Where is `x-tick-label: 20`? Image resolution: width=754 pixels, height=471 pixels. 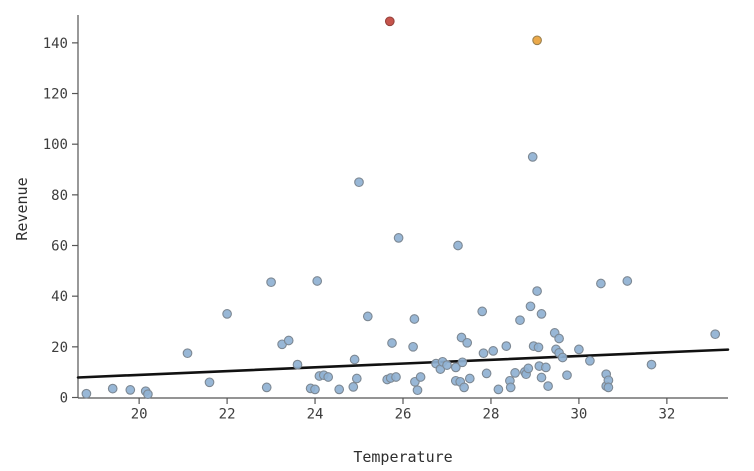
x-tick-label: 20 is located at coordinates (139, 415).